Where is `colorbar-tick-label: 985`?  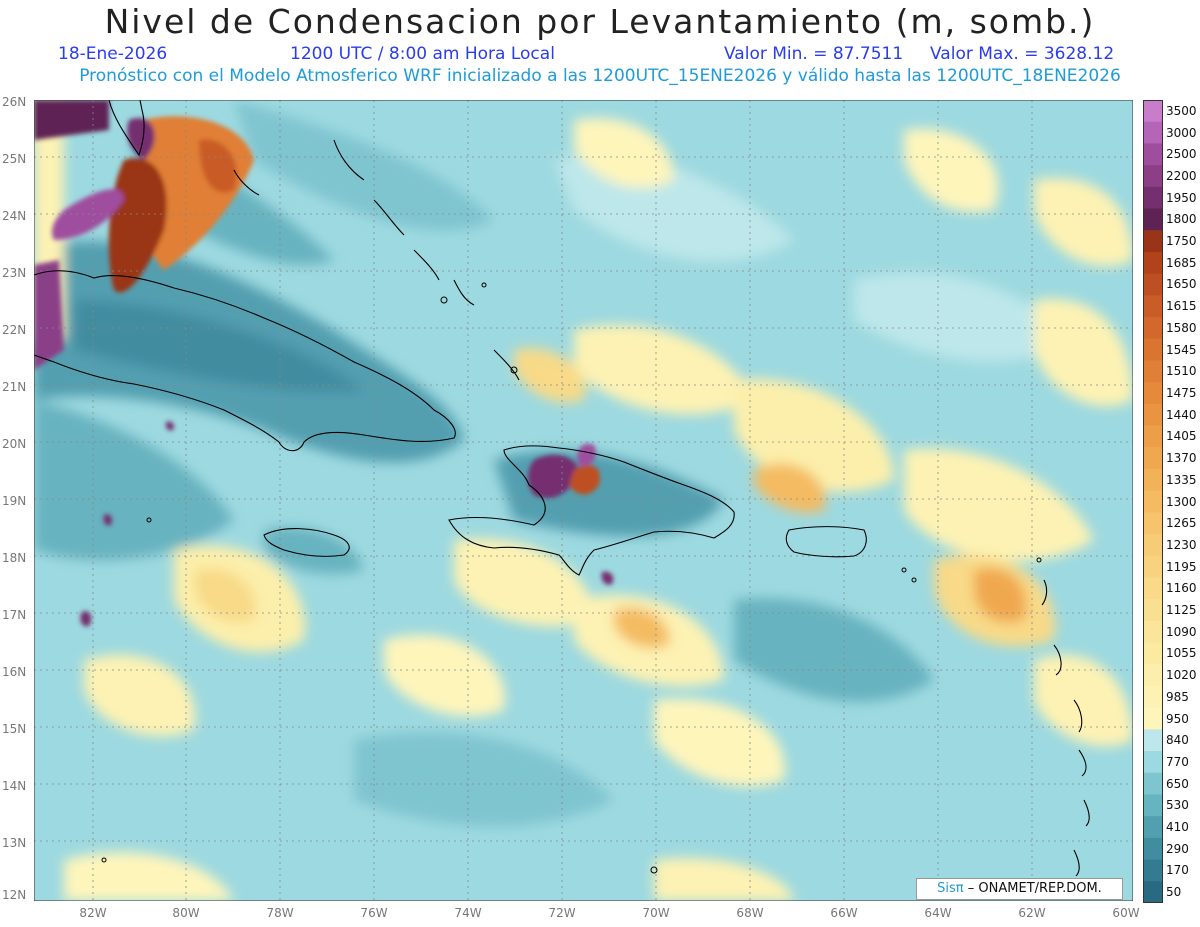
colorbar-tick-label: 985 is located at coordinates (1177, 696).